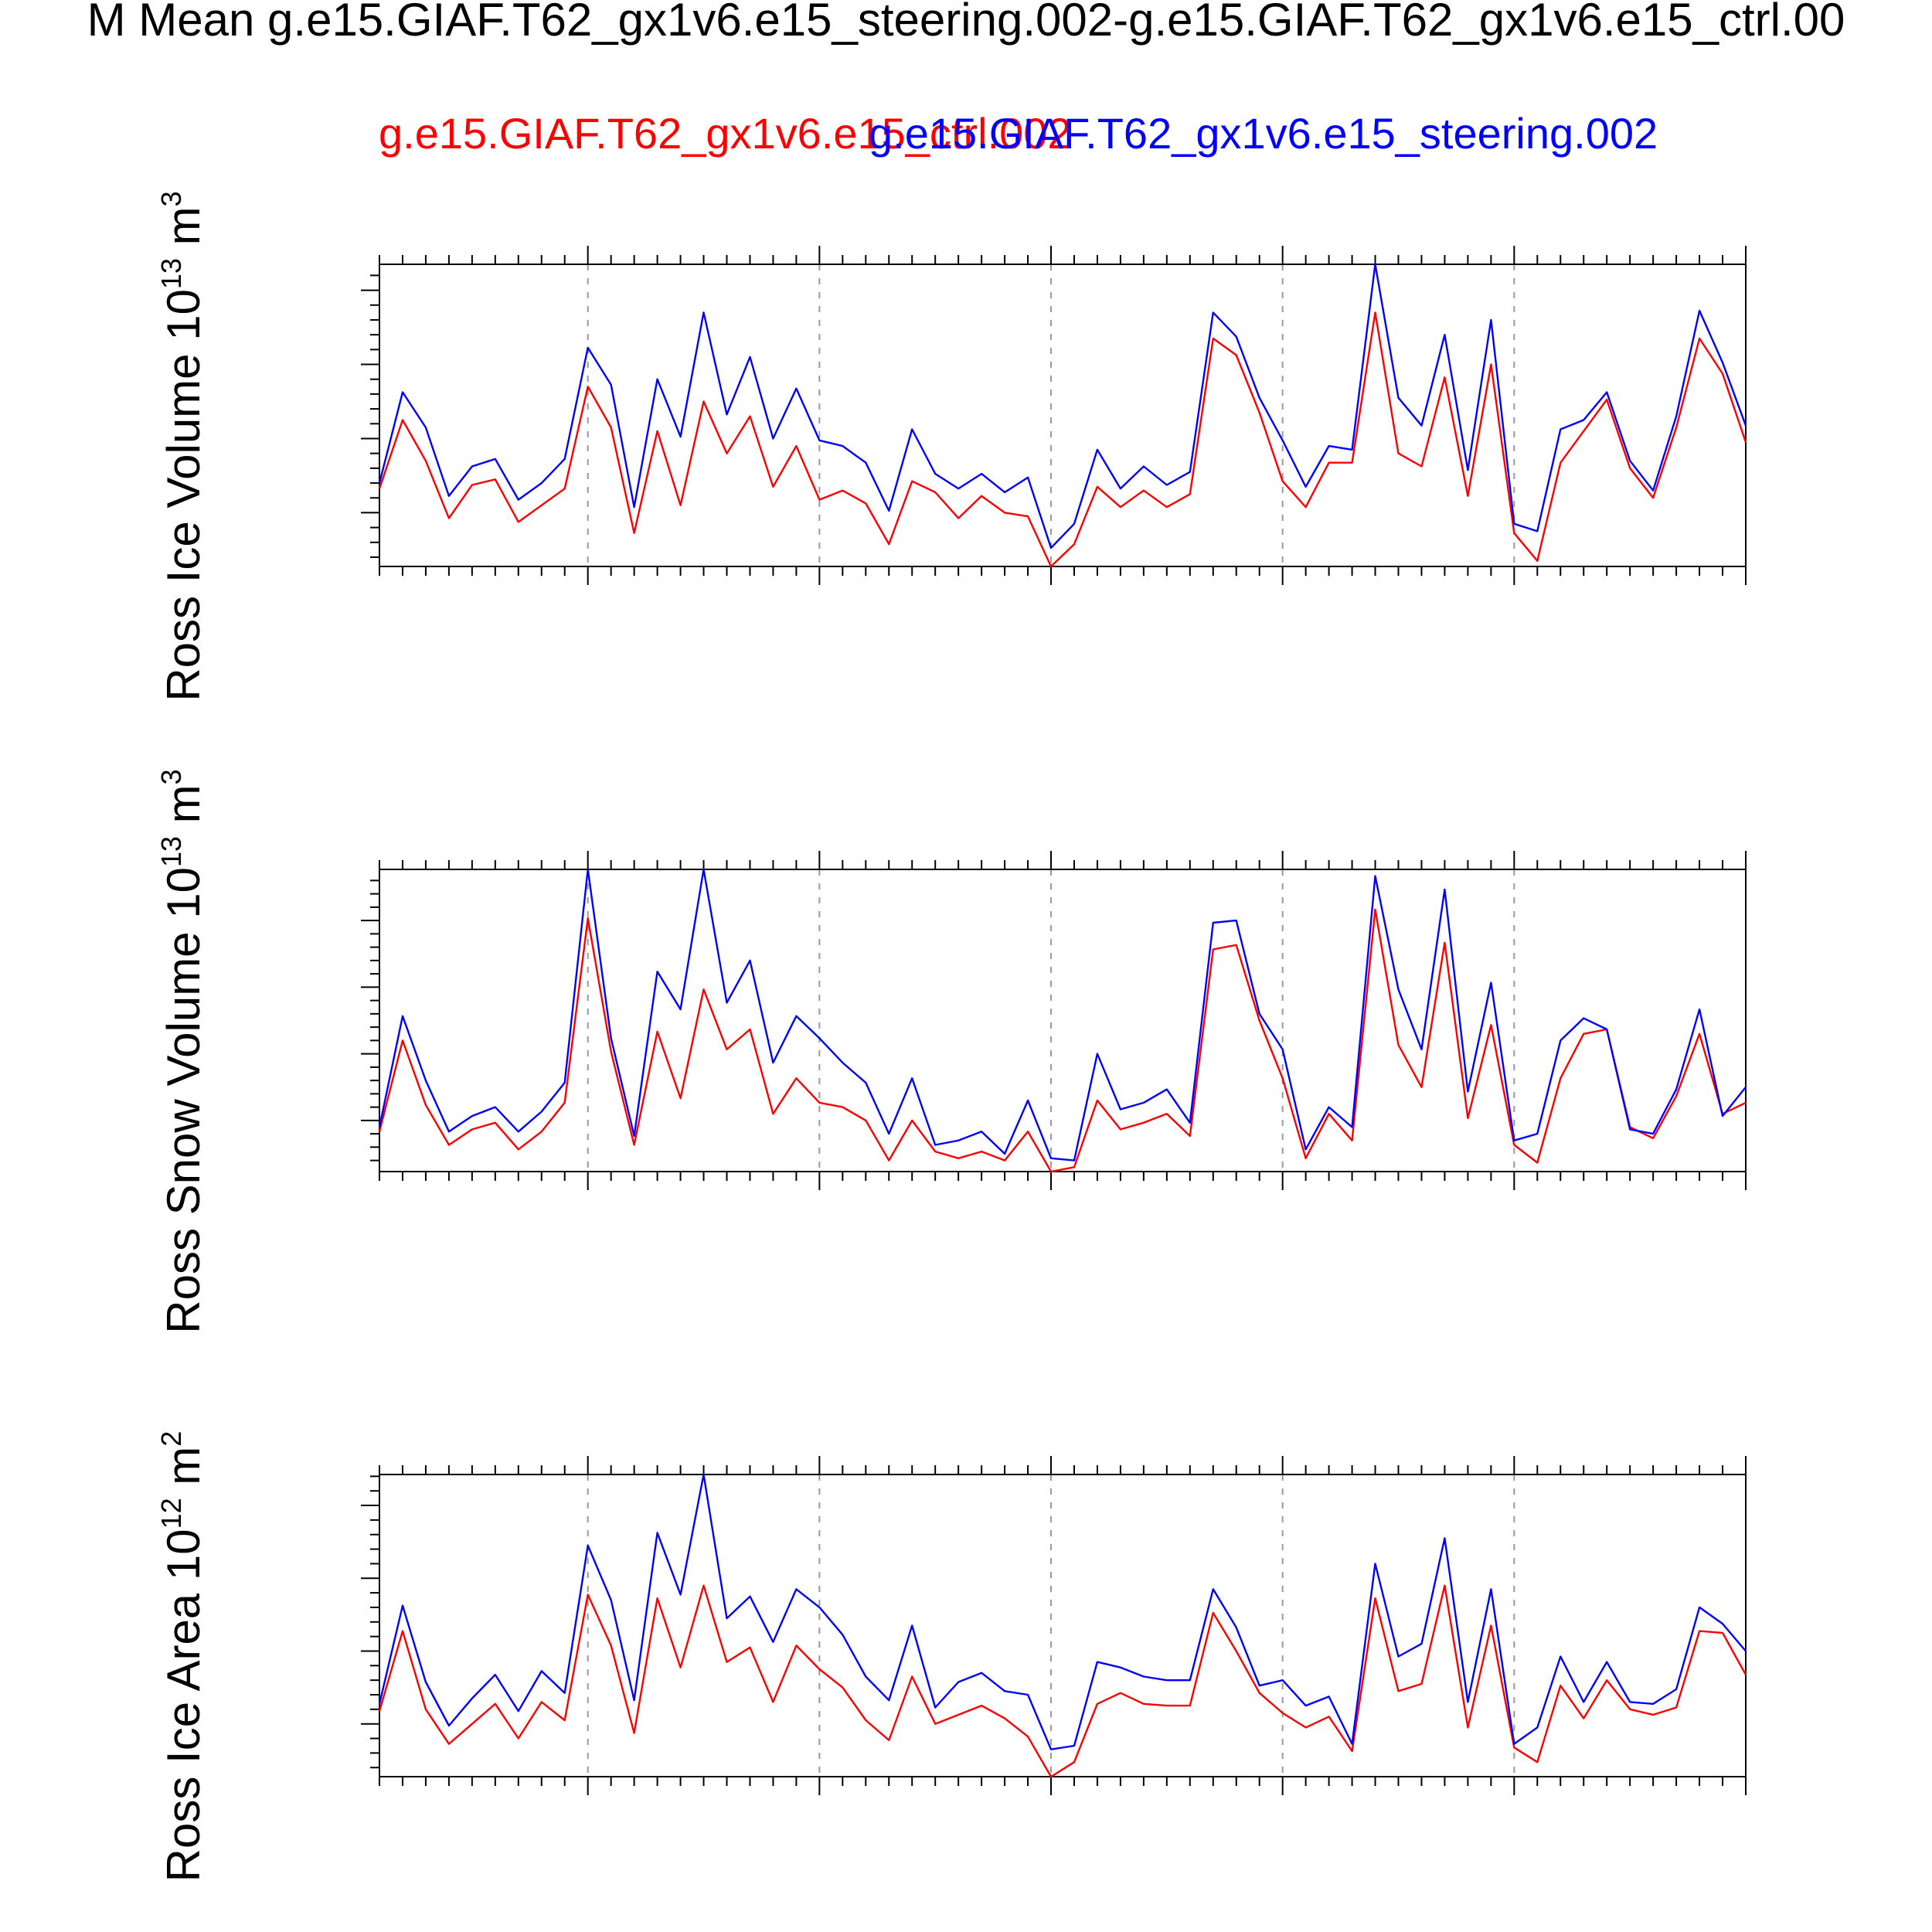 This screenshot has height=1932, width=1932. What do you see at coordinates (184, 1100) in the screenshot?
I see `y-axis-title-part: Ross Snow Volume 10` at bounding box center [184, 1100].